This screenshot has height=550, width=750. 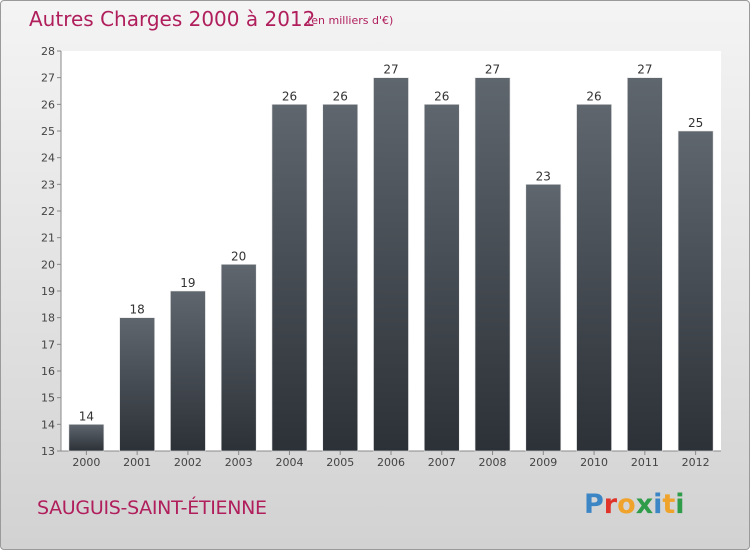 I want to click on y-tick-label: 17, so click(x=48, y=344).